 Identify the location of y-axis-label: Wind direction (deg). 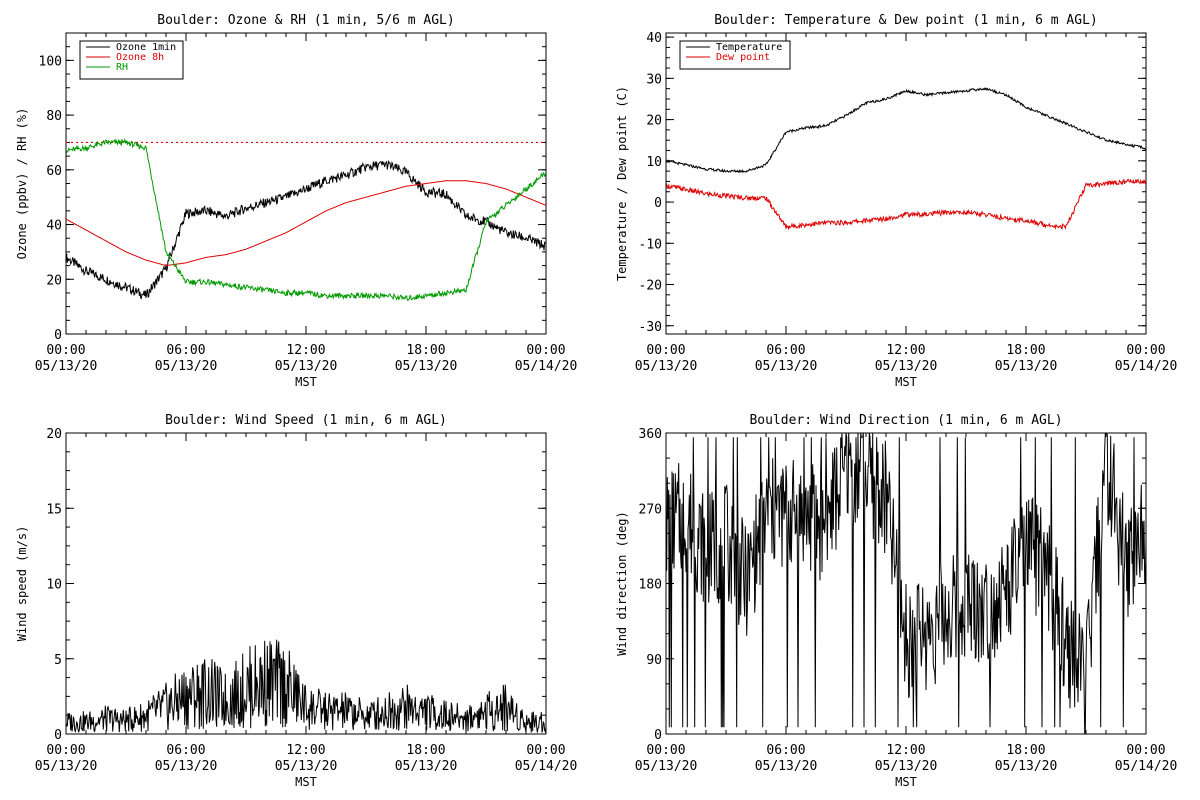
(622, 583).